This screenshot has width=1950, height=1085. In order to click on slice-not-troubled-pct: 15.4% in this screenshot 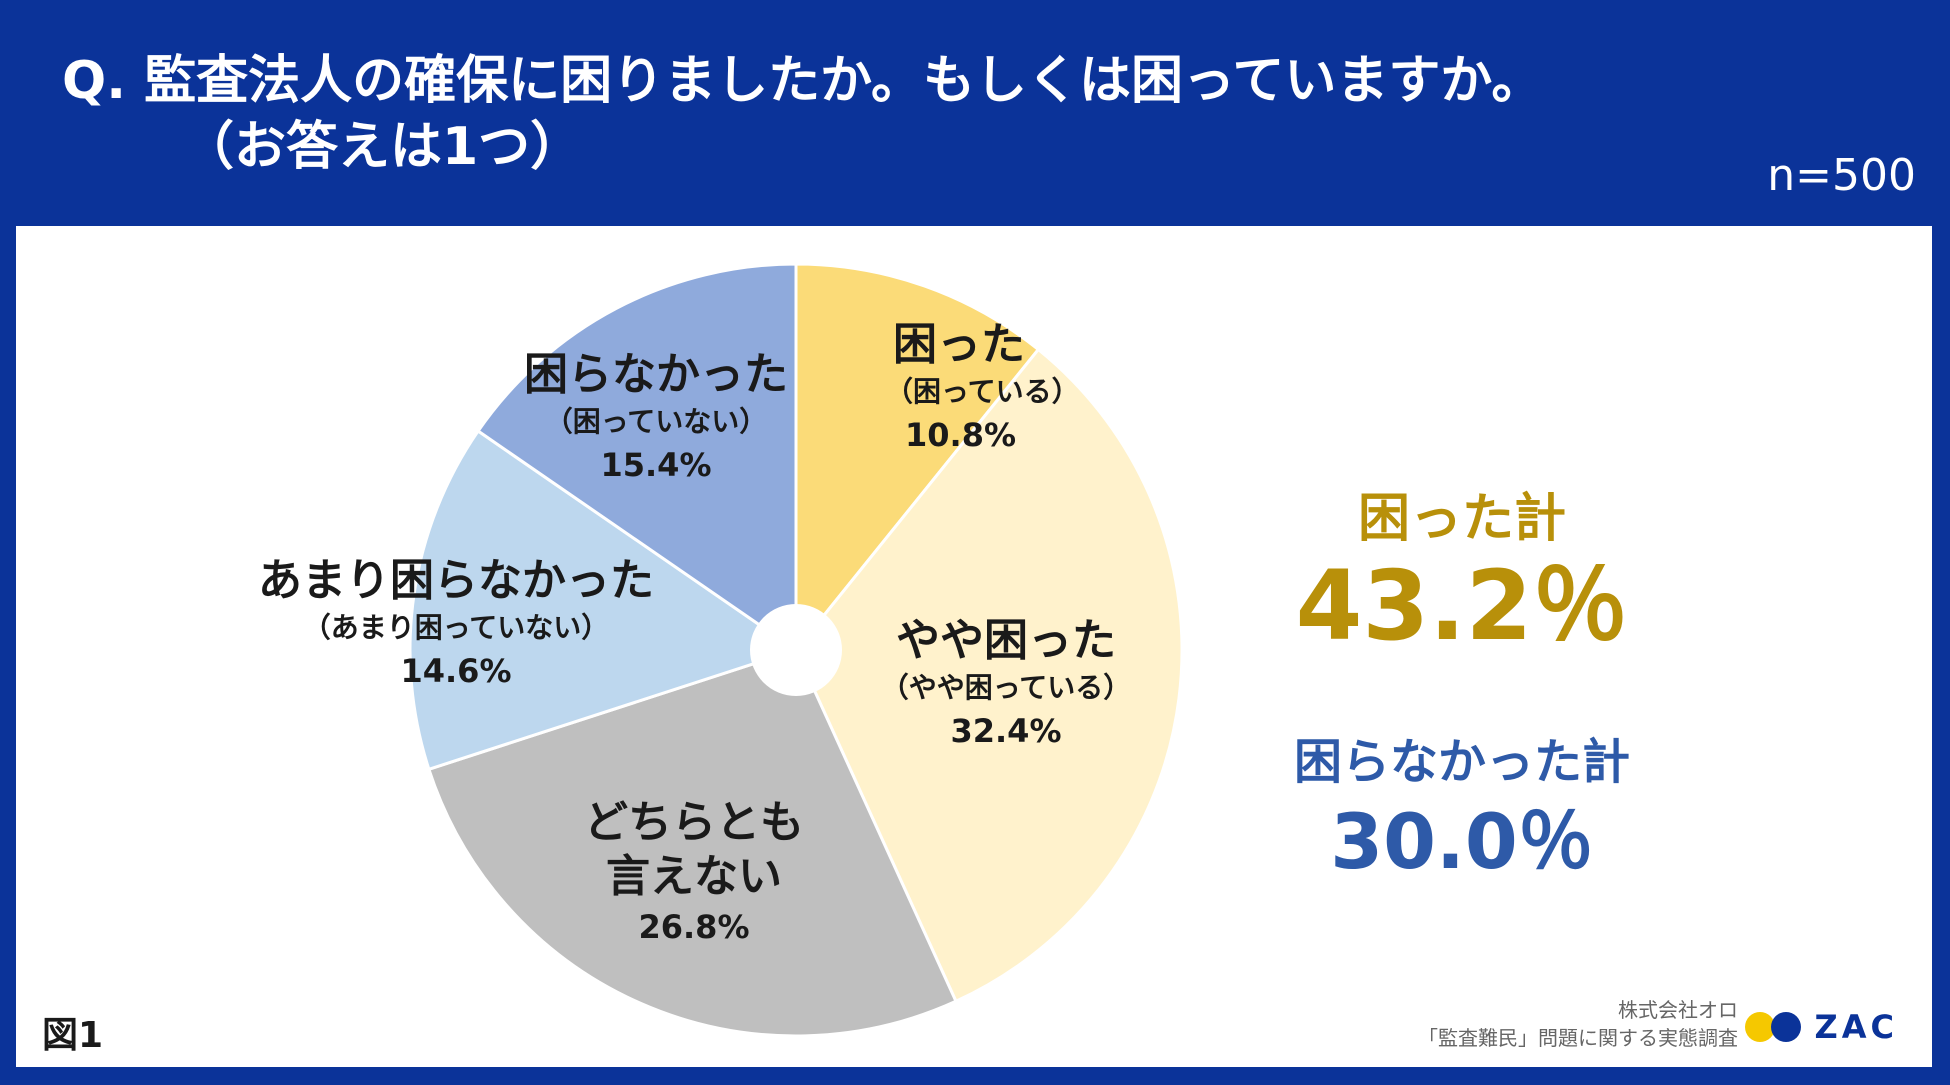, I will do `click(656, 465)`.